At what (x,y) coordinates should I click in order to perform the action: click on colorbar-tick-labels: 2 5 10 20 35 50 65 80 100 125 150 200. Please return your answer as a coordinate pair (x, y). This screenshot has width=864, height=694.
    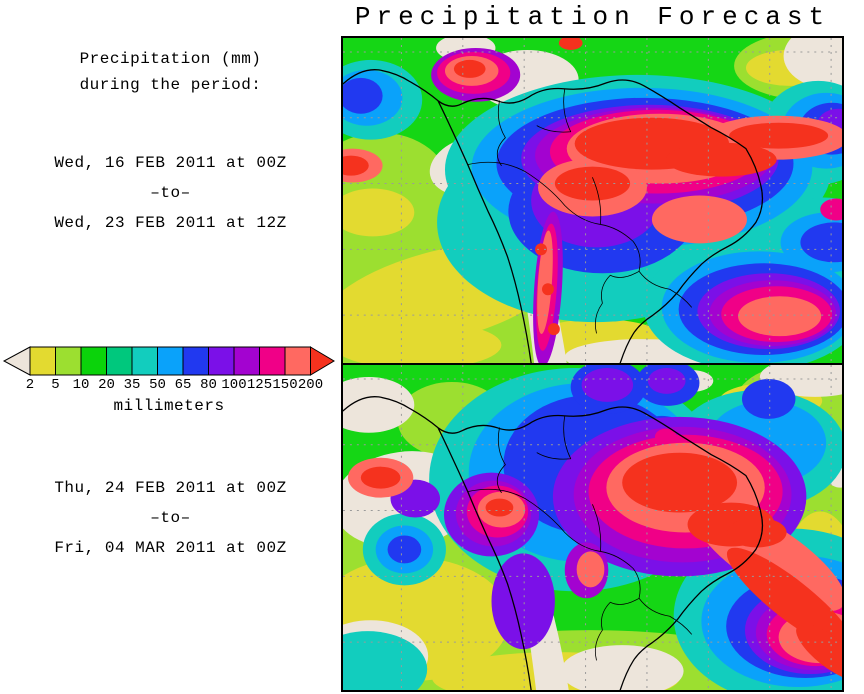
    Looking at the image, I should click on (169, 385).